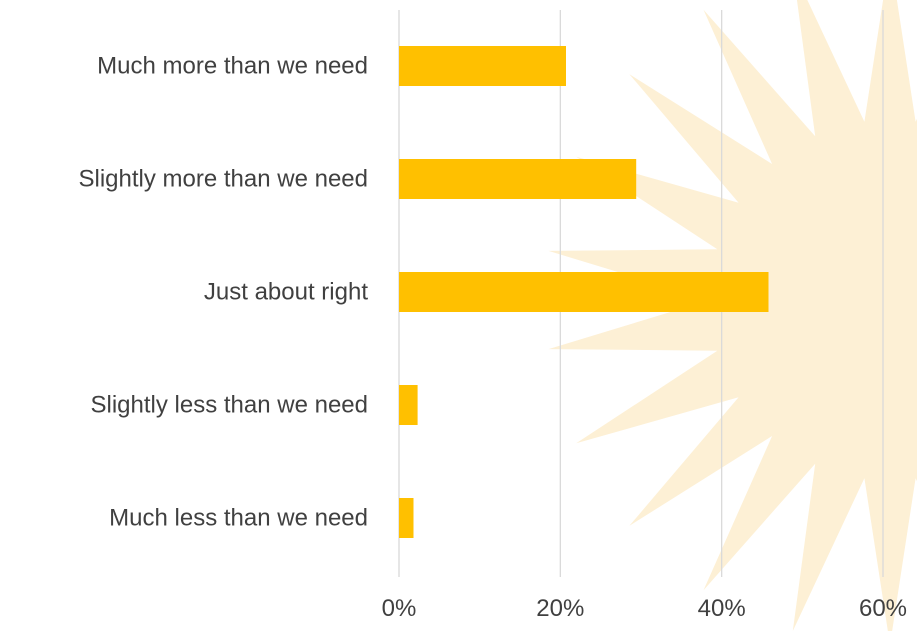  What do you see at coordinates (230, 405) in the screenshot?
I see `category-label-3: Slightly less than we need` at bounding box center [230, 405].